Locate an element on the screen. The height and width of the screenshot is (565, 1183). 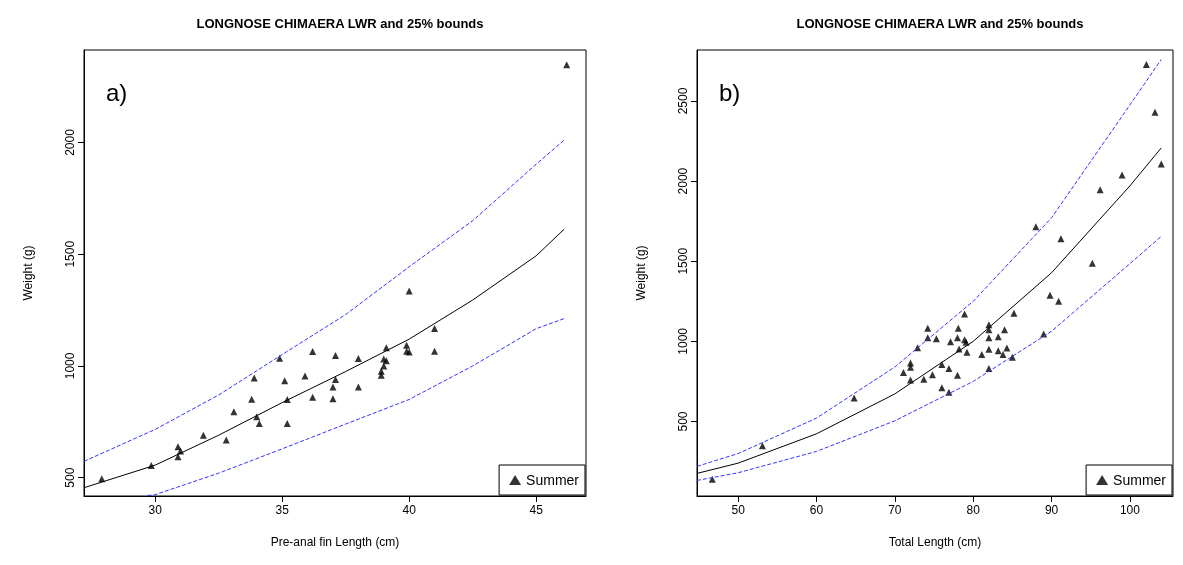
annotation: b) is located at coordinates (730, 92).